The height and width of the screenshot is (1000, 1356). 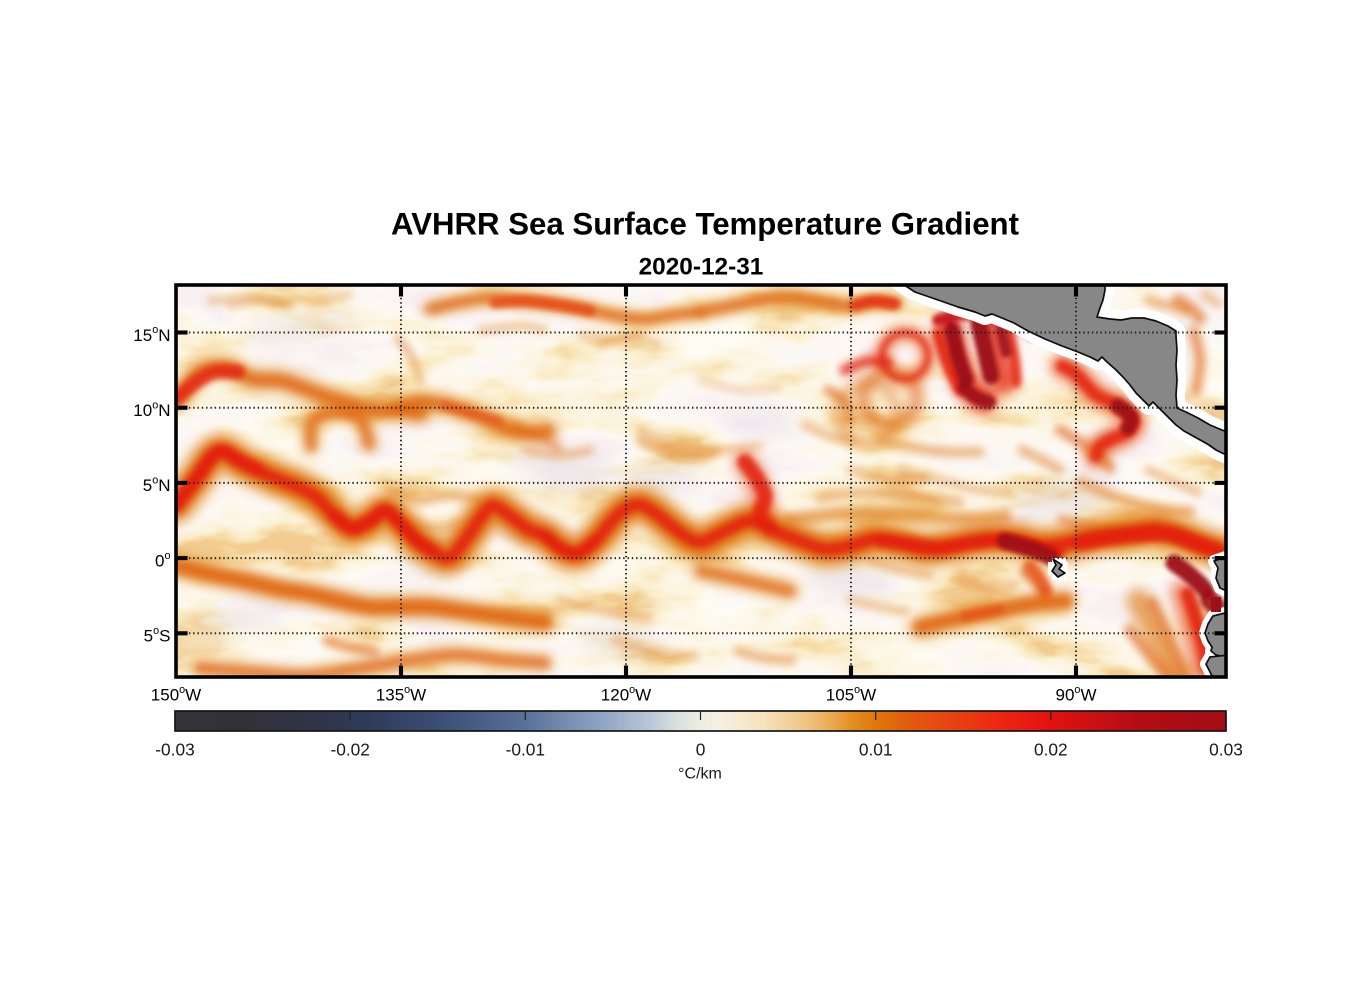 I want to click on svg-text: 120oW, so click(x=626, y=694).